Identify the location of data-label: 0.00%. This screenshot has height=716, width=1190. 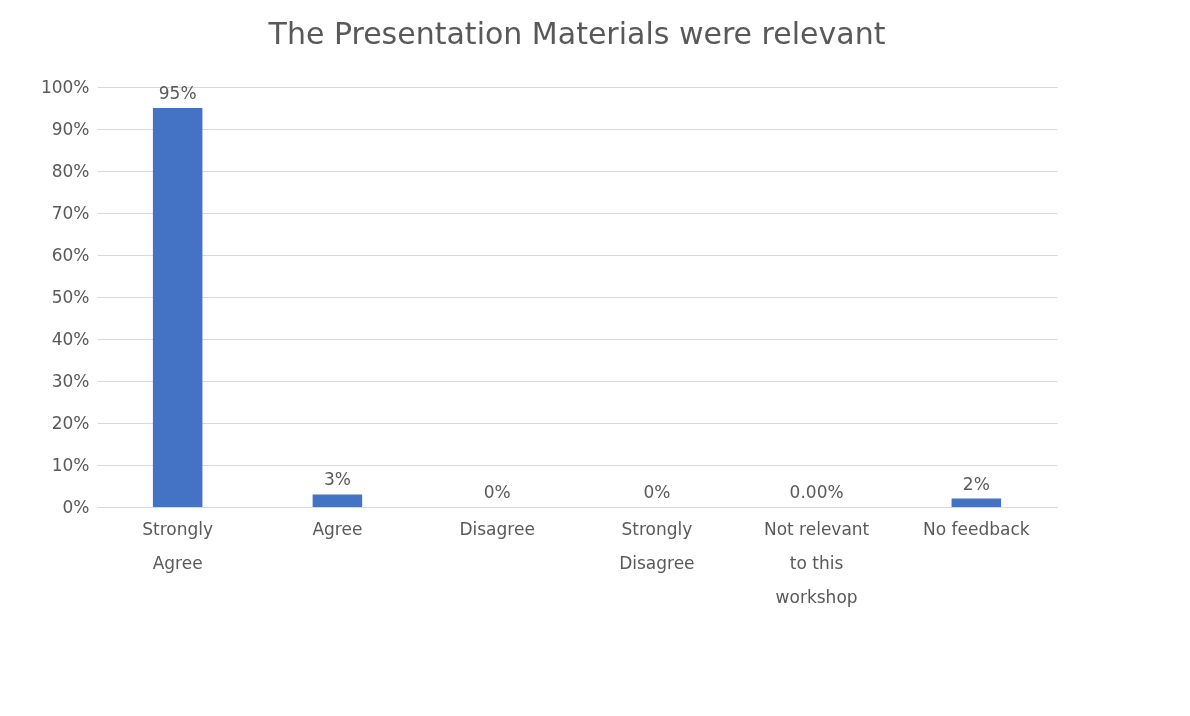
(816, 492).